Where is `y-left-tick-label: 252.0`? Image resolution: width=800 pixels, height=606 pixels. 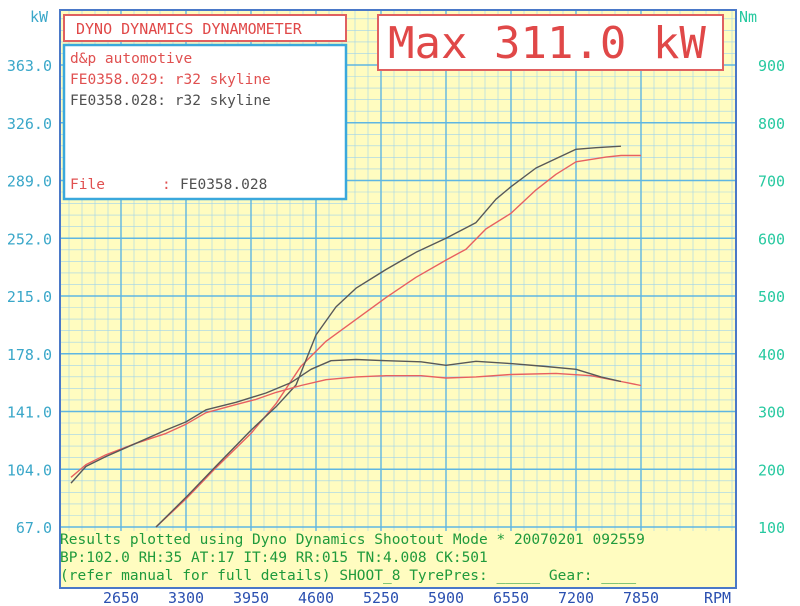
y-left-tick-label: 252.0 is located at coordinates (29, 239).